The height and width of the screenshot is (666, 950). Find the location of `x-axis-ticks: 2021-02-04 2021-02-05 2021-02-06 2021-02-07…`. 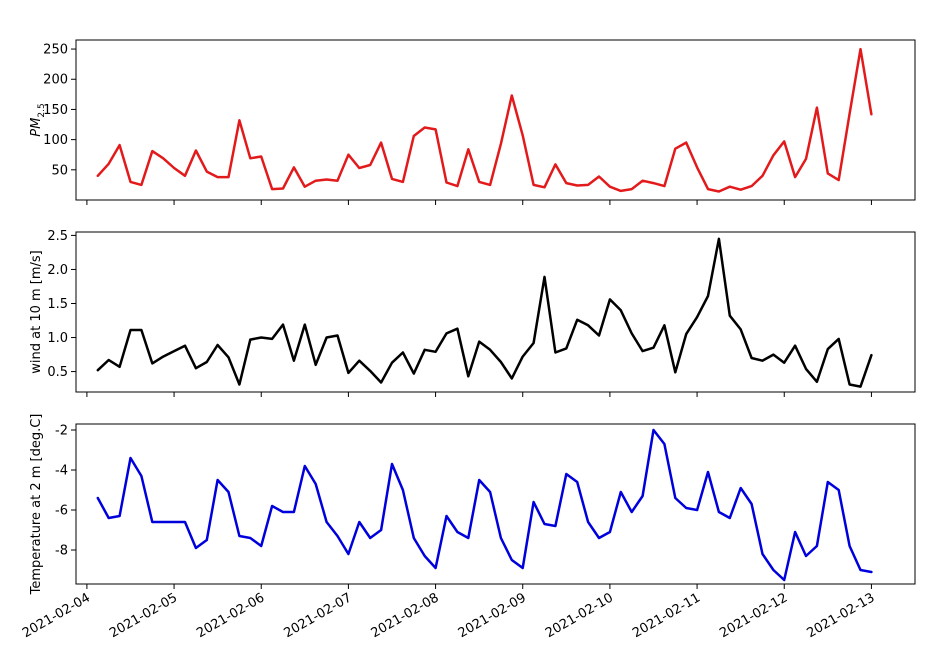

x-axis-ticks: 2021-02-04 2021-02-05 2021-02-06 2021-02-07… is located at coordinates (448, 615).